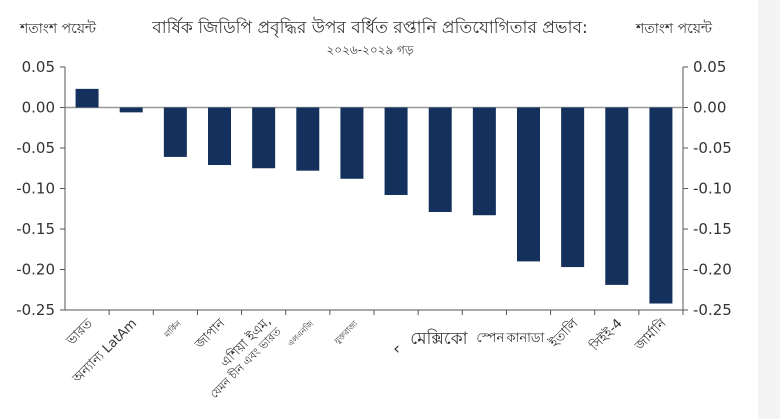 This screenshot has width=780, height=419. Describe the element at coordinates (396, 349) in the screenshot. I see `x-tick-label: ‹` at that location.